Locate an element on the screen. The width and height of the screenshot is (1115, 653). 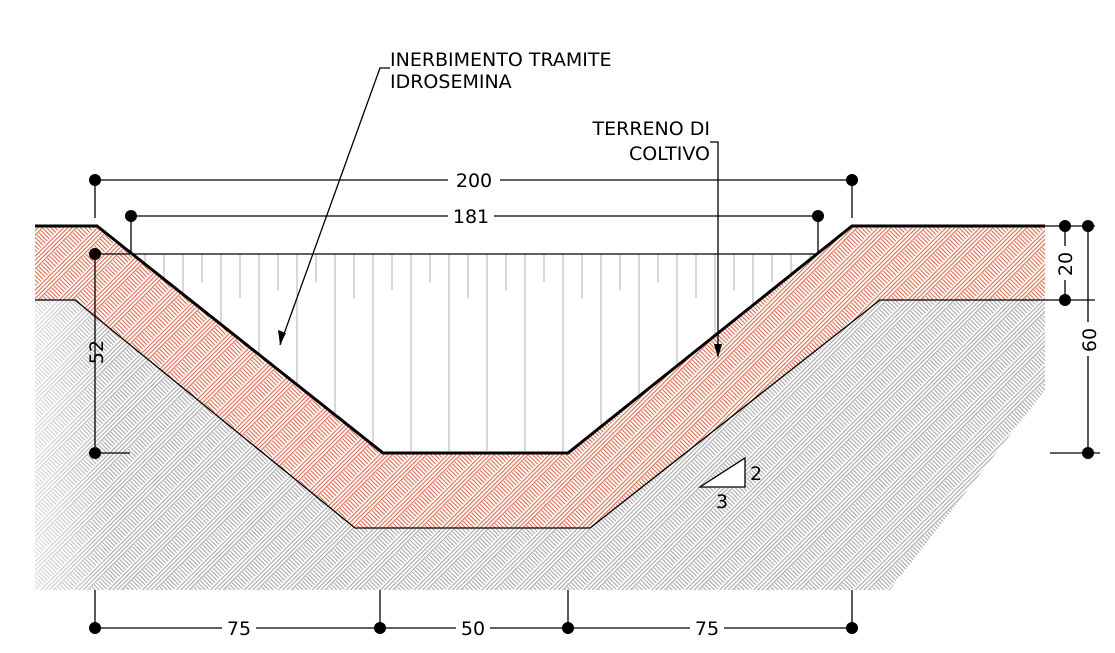
dim-52-label: 52 is located at coordinates (97, 352).